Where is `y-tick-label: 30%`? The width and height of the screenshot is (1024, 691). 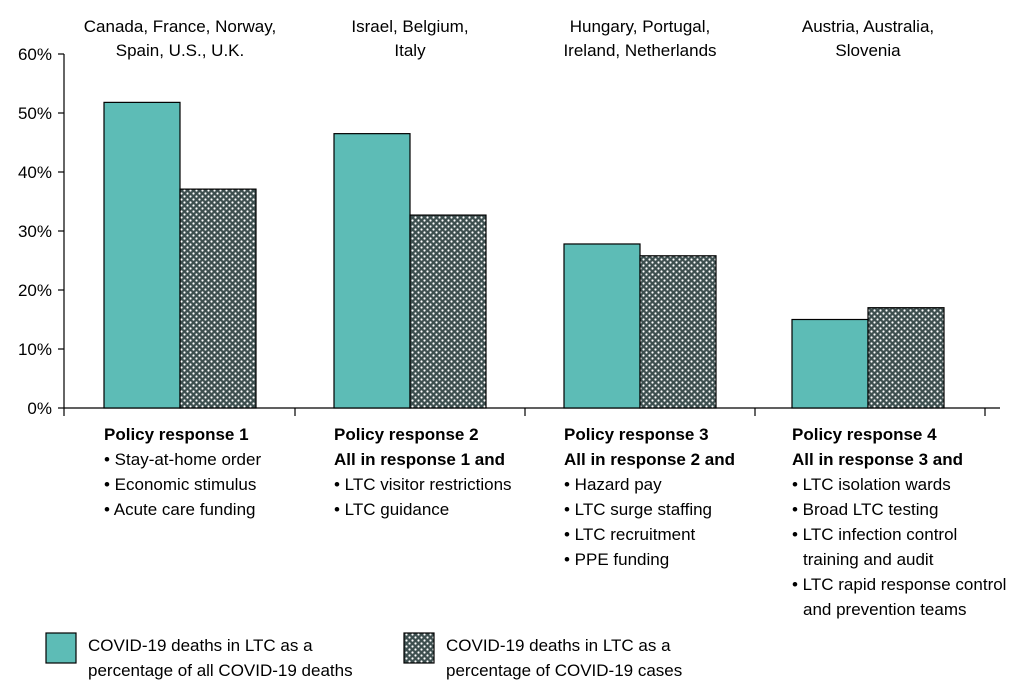 y-tick-label: 30% is located at coordinates (35, 231).